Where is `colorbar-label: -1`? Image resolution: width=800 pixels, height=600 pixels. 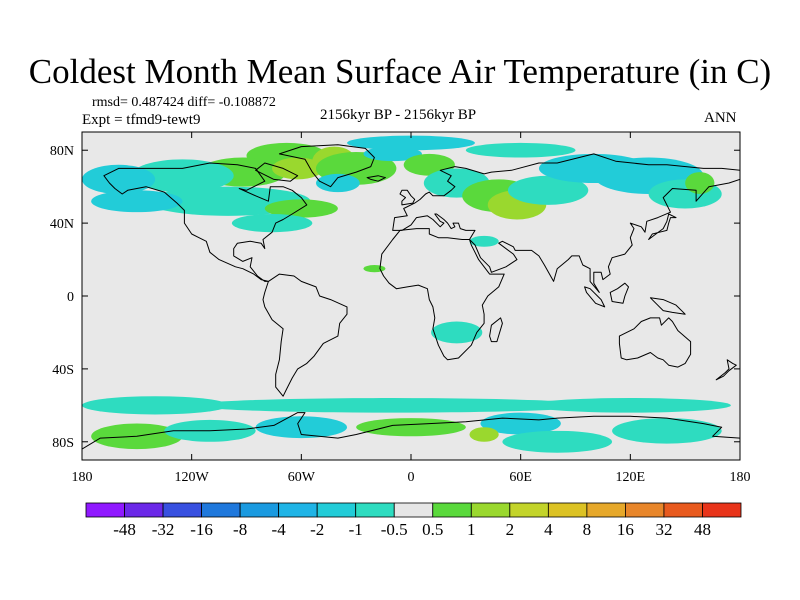
colorbar-label: -1 is located at coordinates (356, 529).